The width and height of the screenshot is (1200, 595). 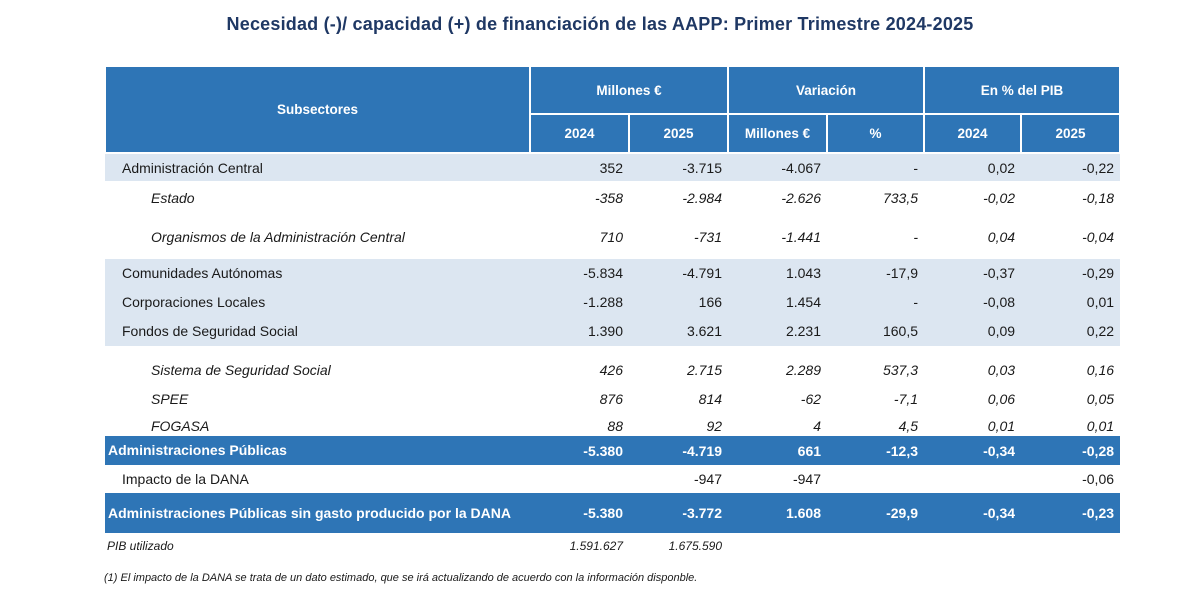 I want to click on cell-variacion-pct, so click(x=876, y=479).